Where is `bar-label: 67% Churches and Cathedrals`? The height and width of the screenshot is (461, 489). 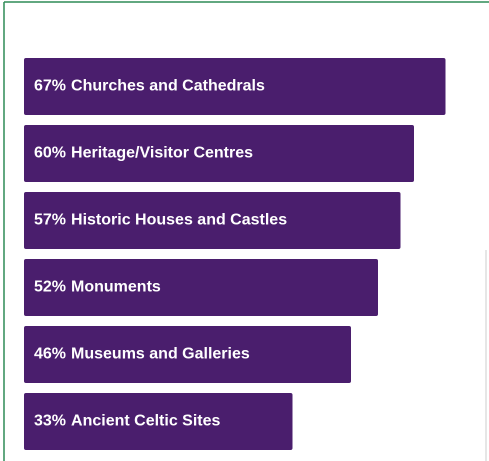
bar-label: 67% Churches and Cathedrals is located at coordinates (149, 86).